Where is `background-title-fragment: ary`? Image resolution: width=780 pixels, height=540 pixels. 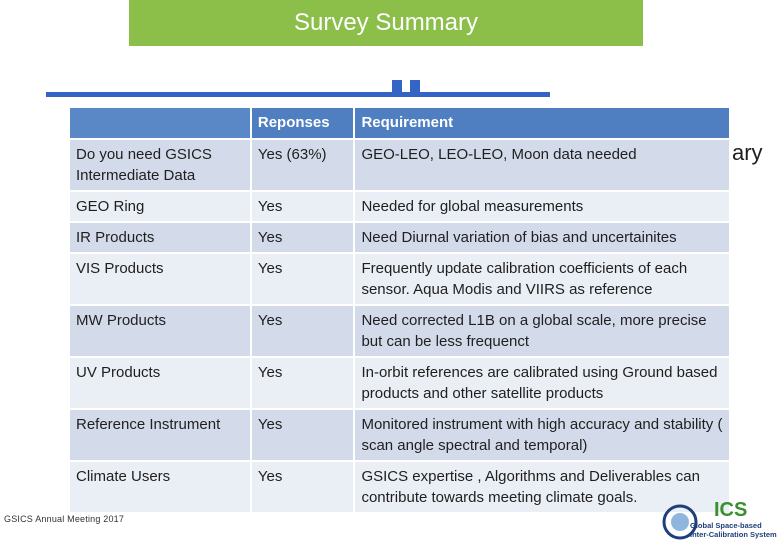
background-title-fragment: ary is located at coordinates (747, 152).